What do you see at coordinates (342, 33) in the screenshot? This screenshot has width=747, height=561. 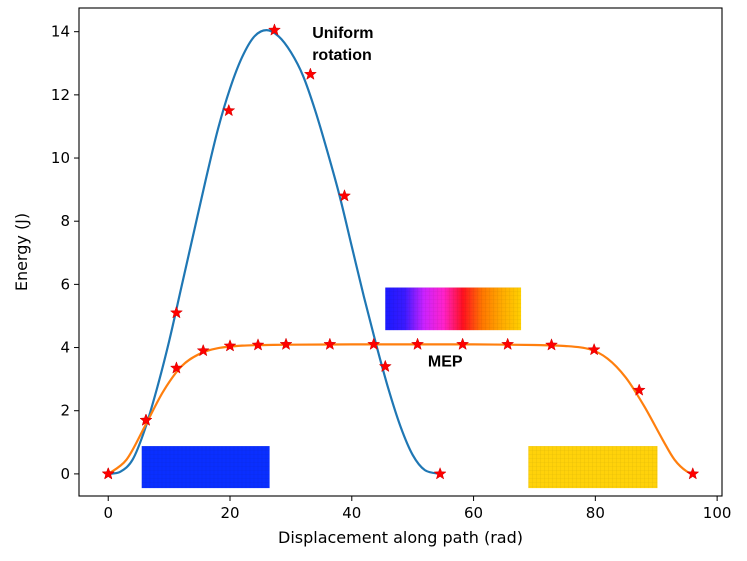 I see `annotation-label: Uniform` at bounding box center [342, 33].